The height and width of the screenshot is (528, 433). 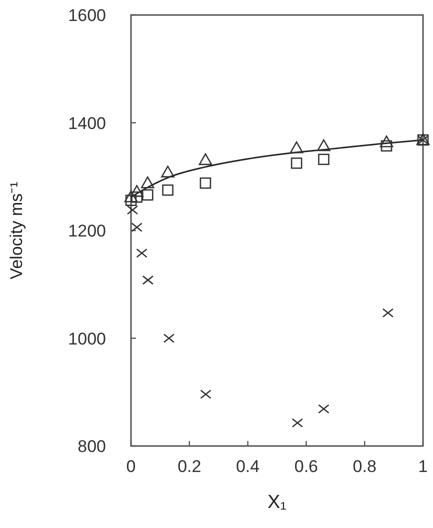 What do you see at coordinates (306, 466) in the screenshot?
I see `x-tick-label: 0.6` at bounding box center [306, 466].